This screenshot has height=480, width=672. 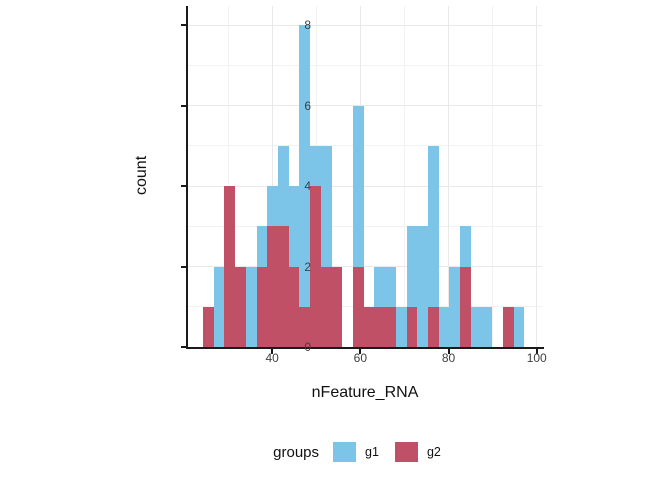 What do you see at coordinates (307, 186) in the screenshot?
I see `y-tick-label: 4` at bounding box center [307, 186].